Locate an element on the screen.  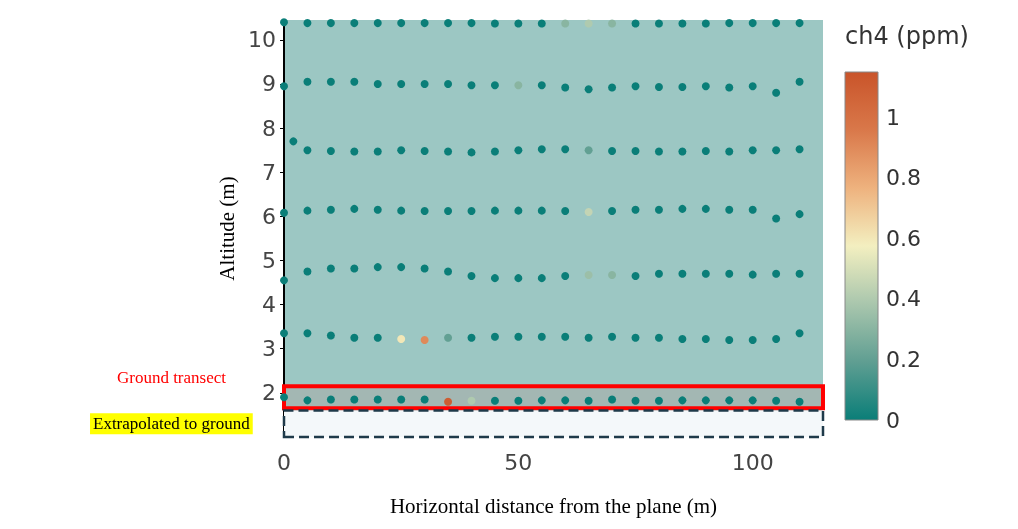
color-bar-label: 0.6 is located at coordinates (903, 238).